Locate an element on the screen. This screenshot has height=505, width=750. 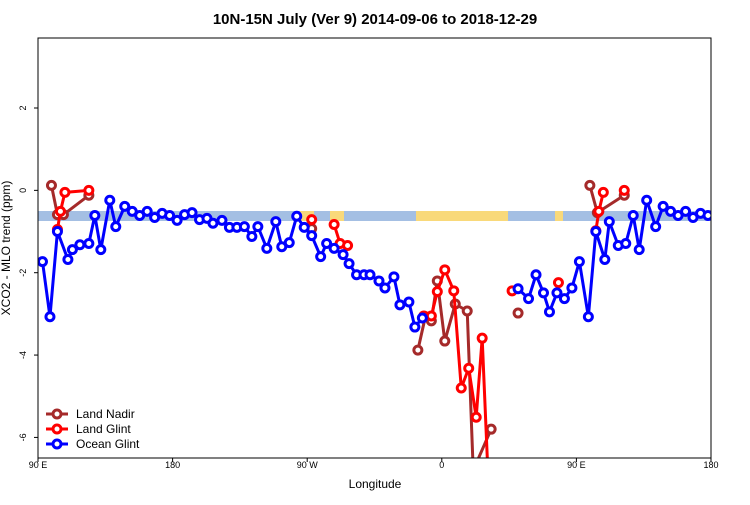
x-tick-label: 180 is located at coordinates (710, 465).